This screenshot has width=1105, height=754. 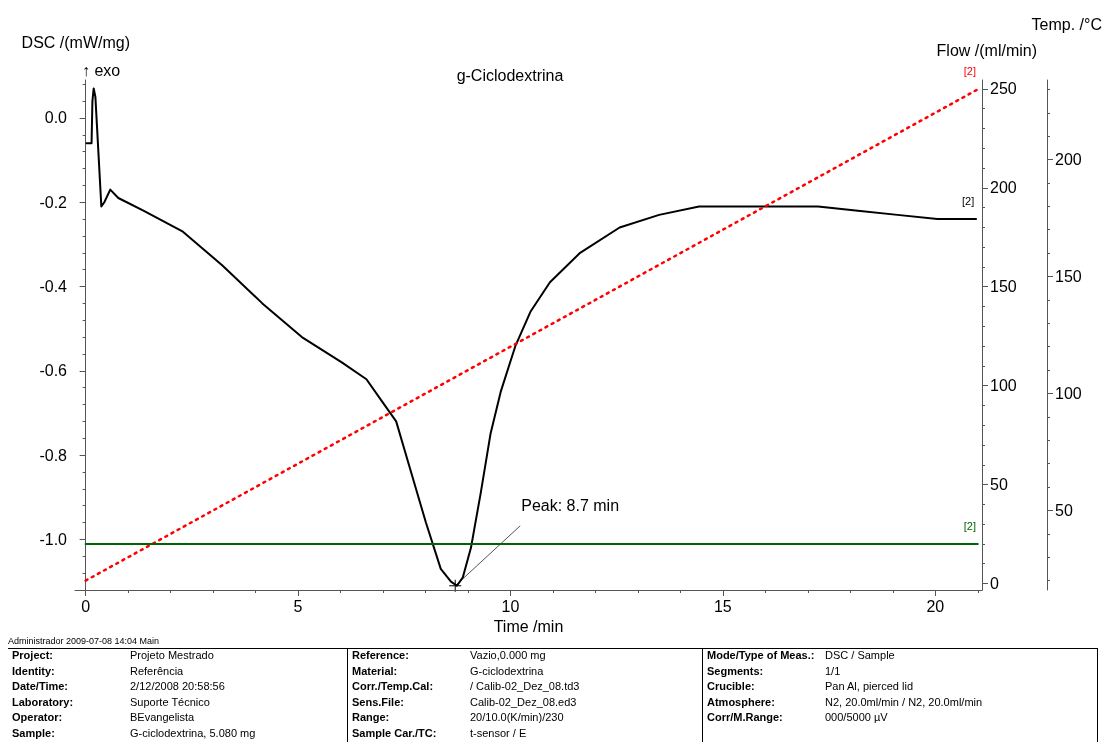 What do you see at coordinates (986, 50) in the screenshot?
I see `y2-axis-title: Flow /(ml/min)` at bounding box center [986, 50].